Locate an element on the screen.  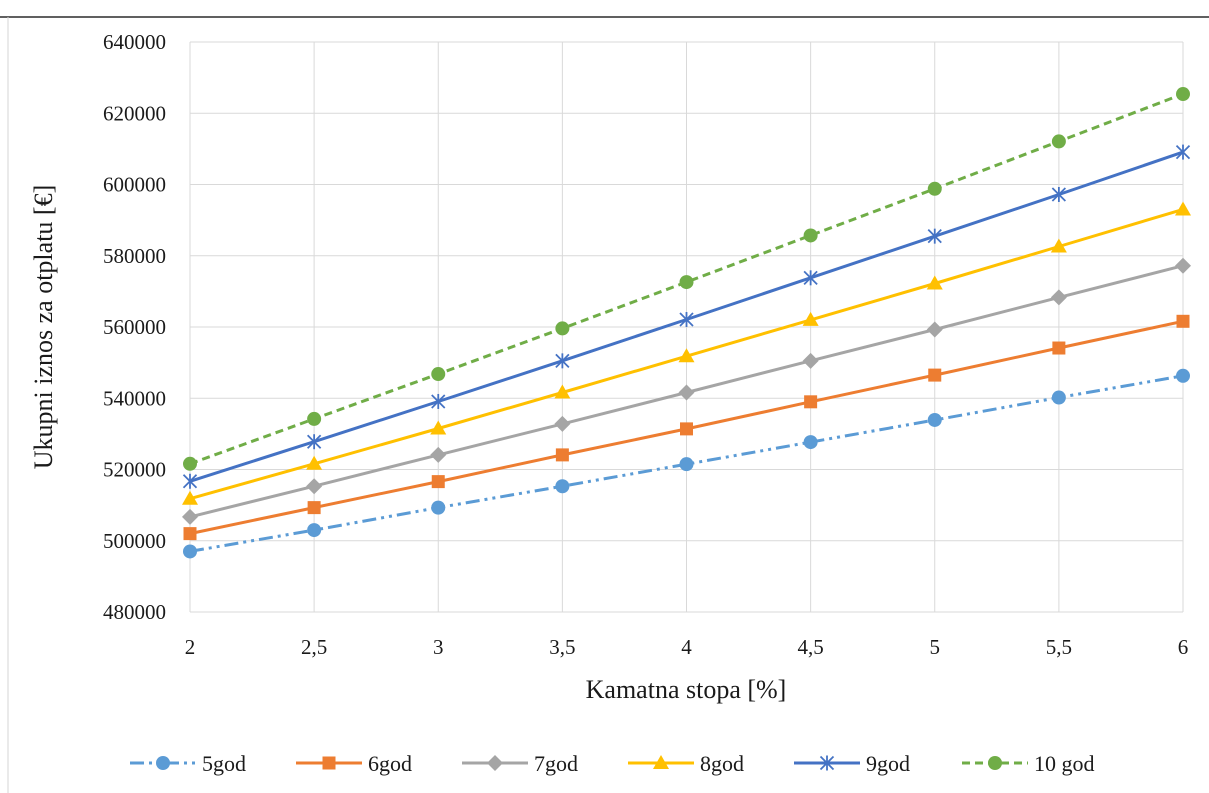
legend-label: 7god is located at coordinates (556, 763).